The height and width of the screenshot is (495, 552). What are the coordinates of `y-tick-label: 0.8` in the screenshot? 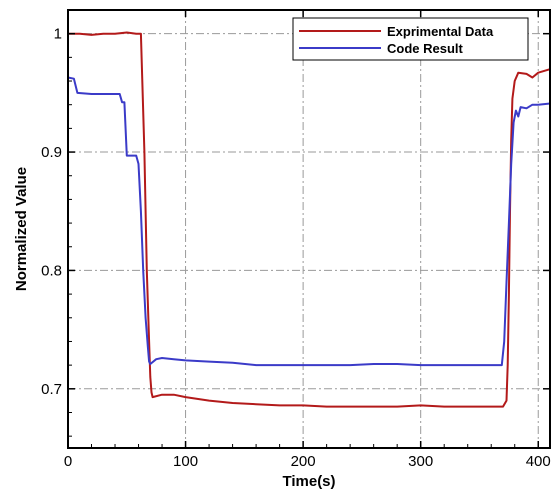 It's located at (51, 270).